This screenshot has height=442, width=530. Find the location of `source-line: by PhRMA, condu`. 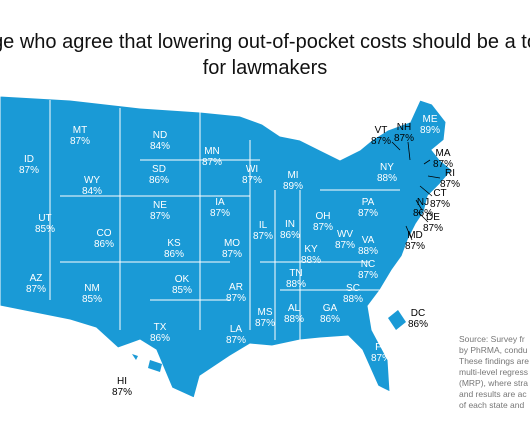

source-line: by PhRMA, condu is located at coordinates (493, 350).